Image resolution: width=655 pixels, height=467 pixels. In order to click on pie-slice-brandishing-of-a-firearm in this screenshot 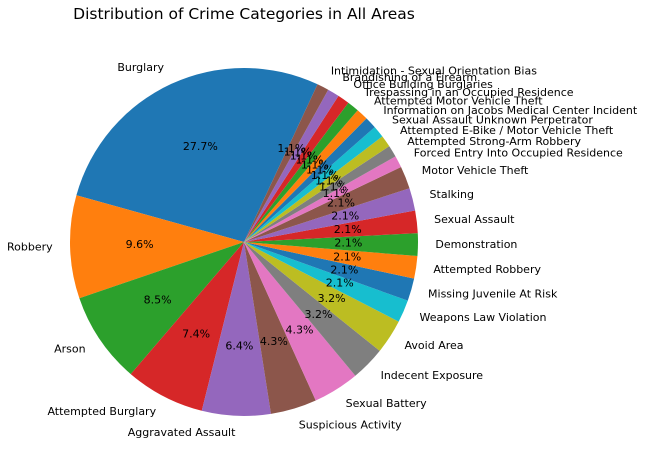, I will do `click(291, 165)`.